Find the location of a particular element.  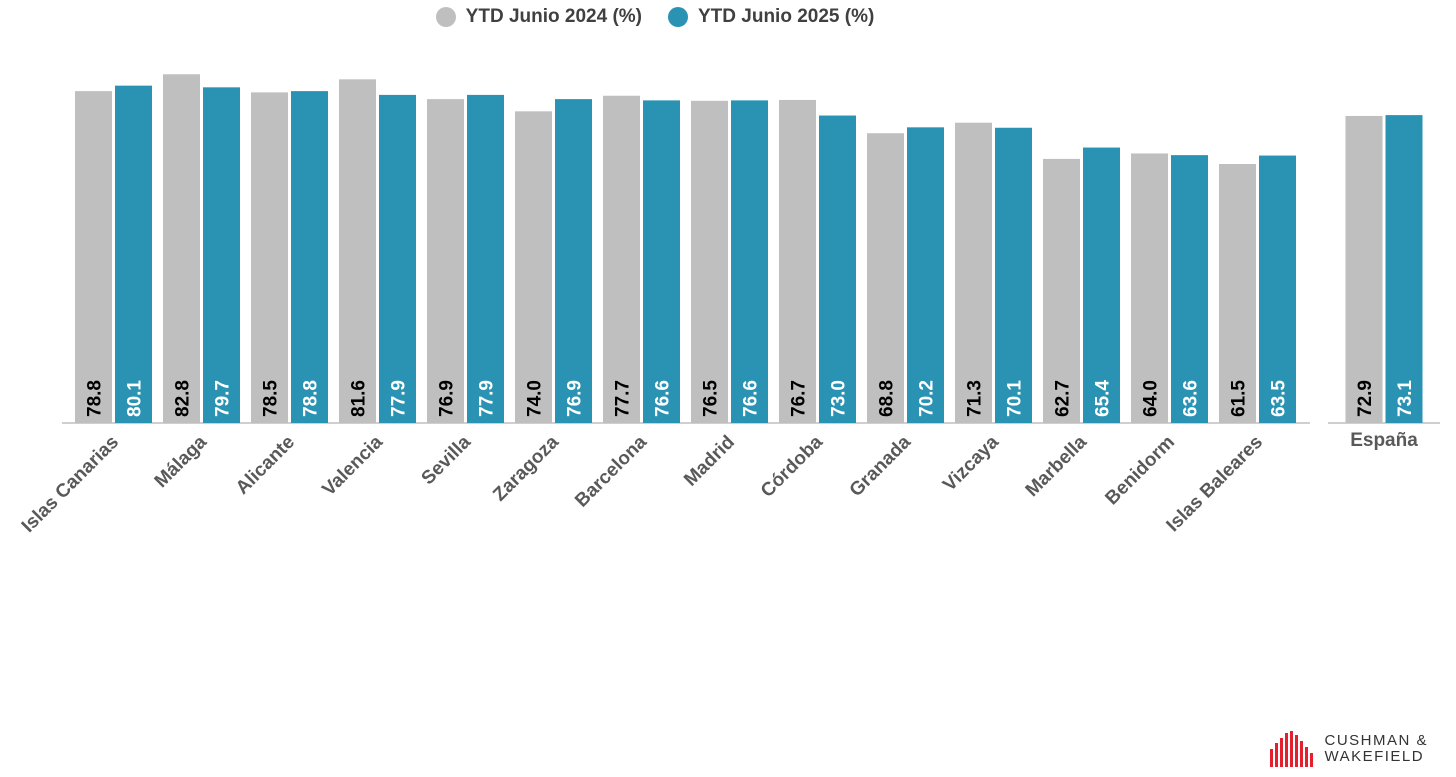

data-label-benidorm-2025: 63.6 is located at coordinates (1191, 398).